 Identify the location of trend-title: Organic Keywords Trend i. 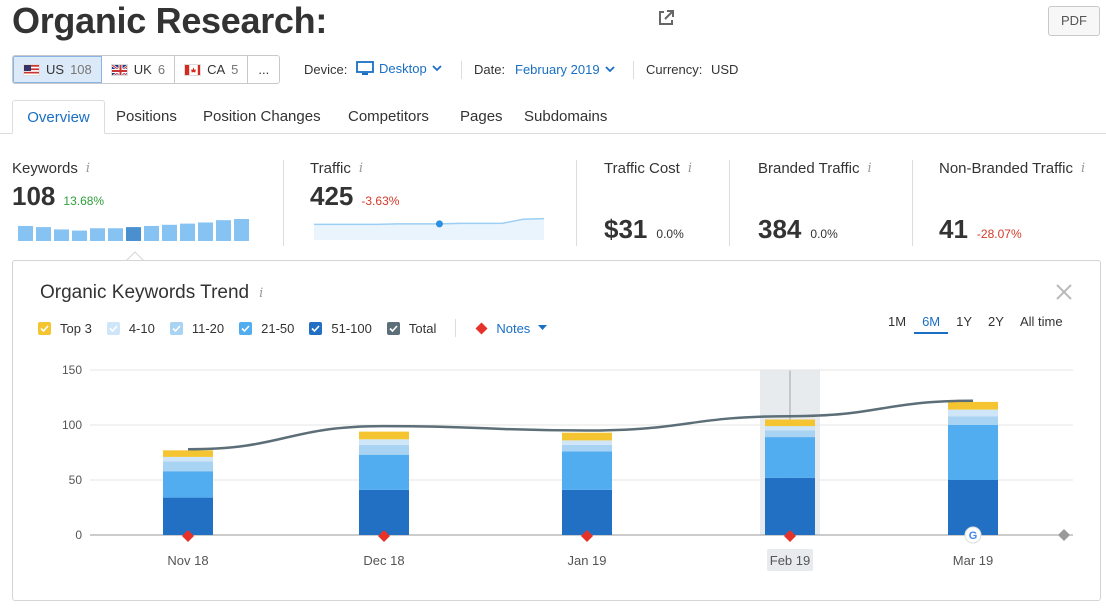
(152, 292).